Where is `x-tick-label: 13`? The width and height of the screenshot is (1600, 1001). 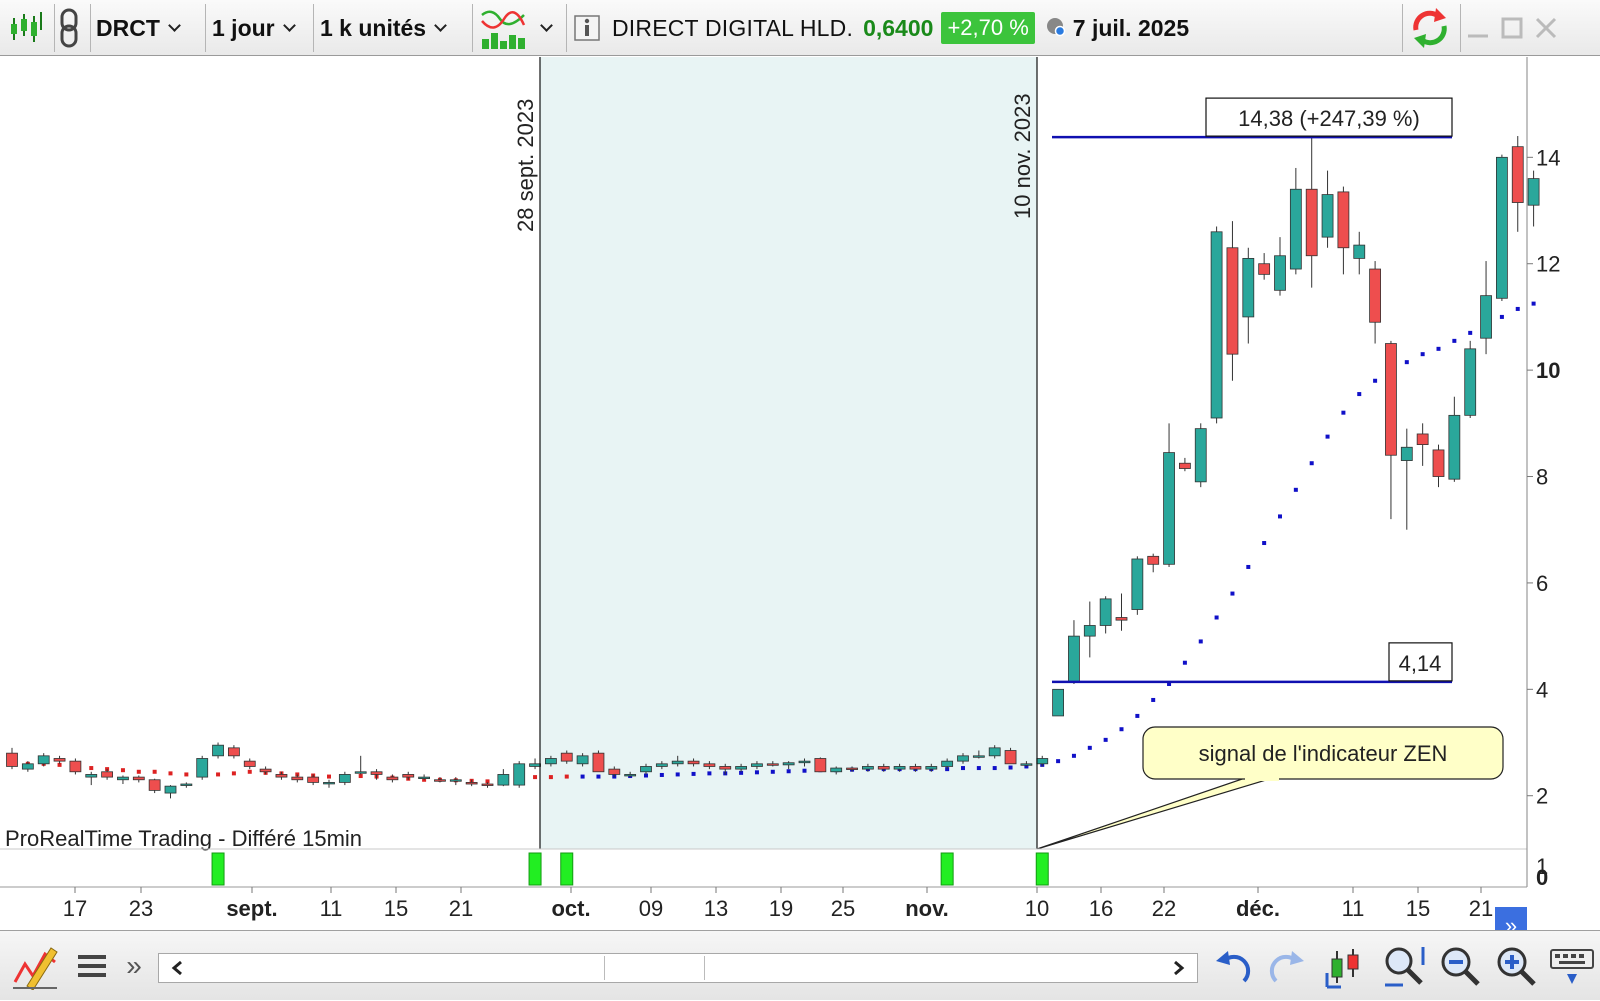 x-tick-label: 13 is located at coordinates (716, 908).